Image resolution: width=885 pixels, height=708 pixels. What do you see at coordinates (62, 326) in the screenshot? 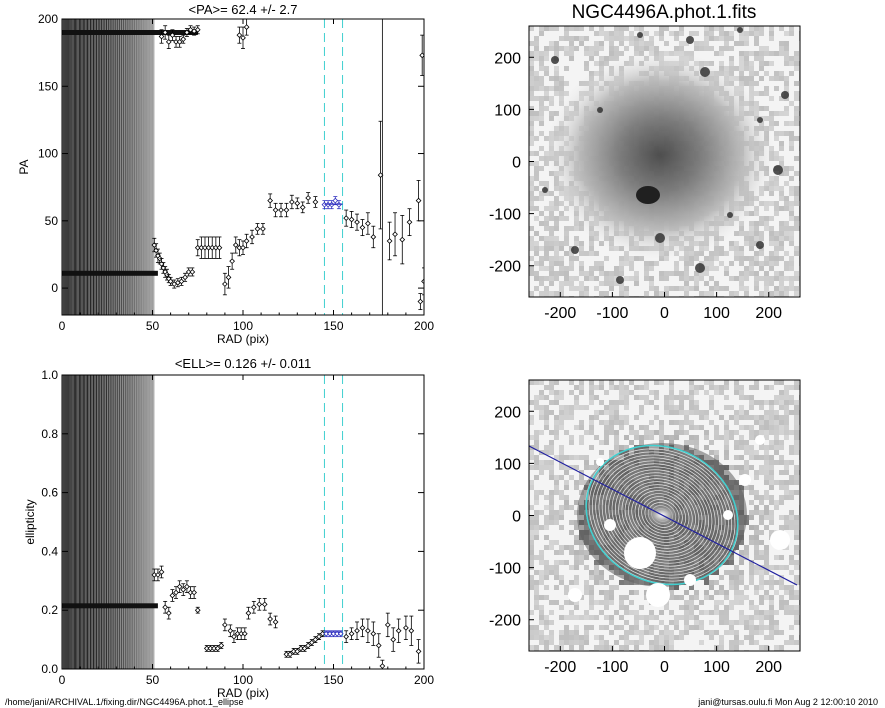
I see `pa-x-tick-label: 0` at bounding box center [62, 326].